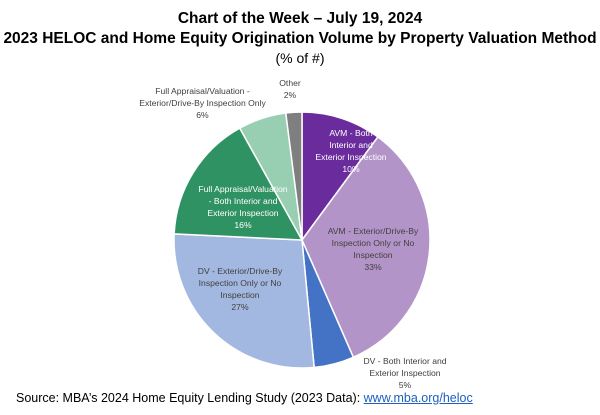  I want to click on label-line: Other, so click(290, 83).